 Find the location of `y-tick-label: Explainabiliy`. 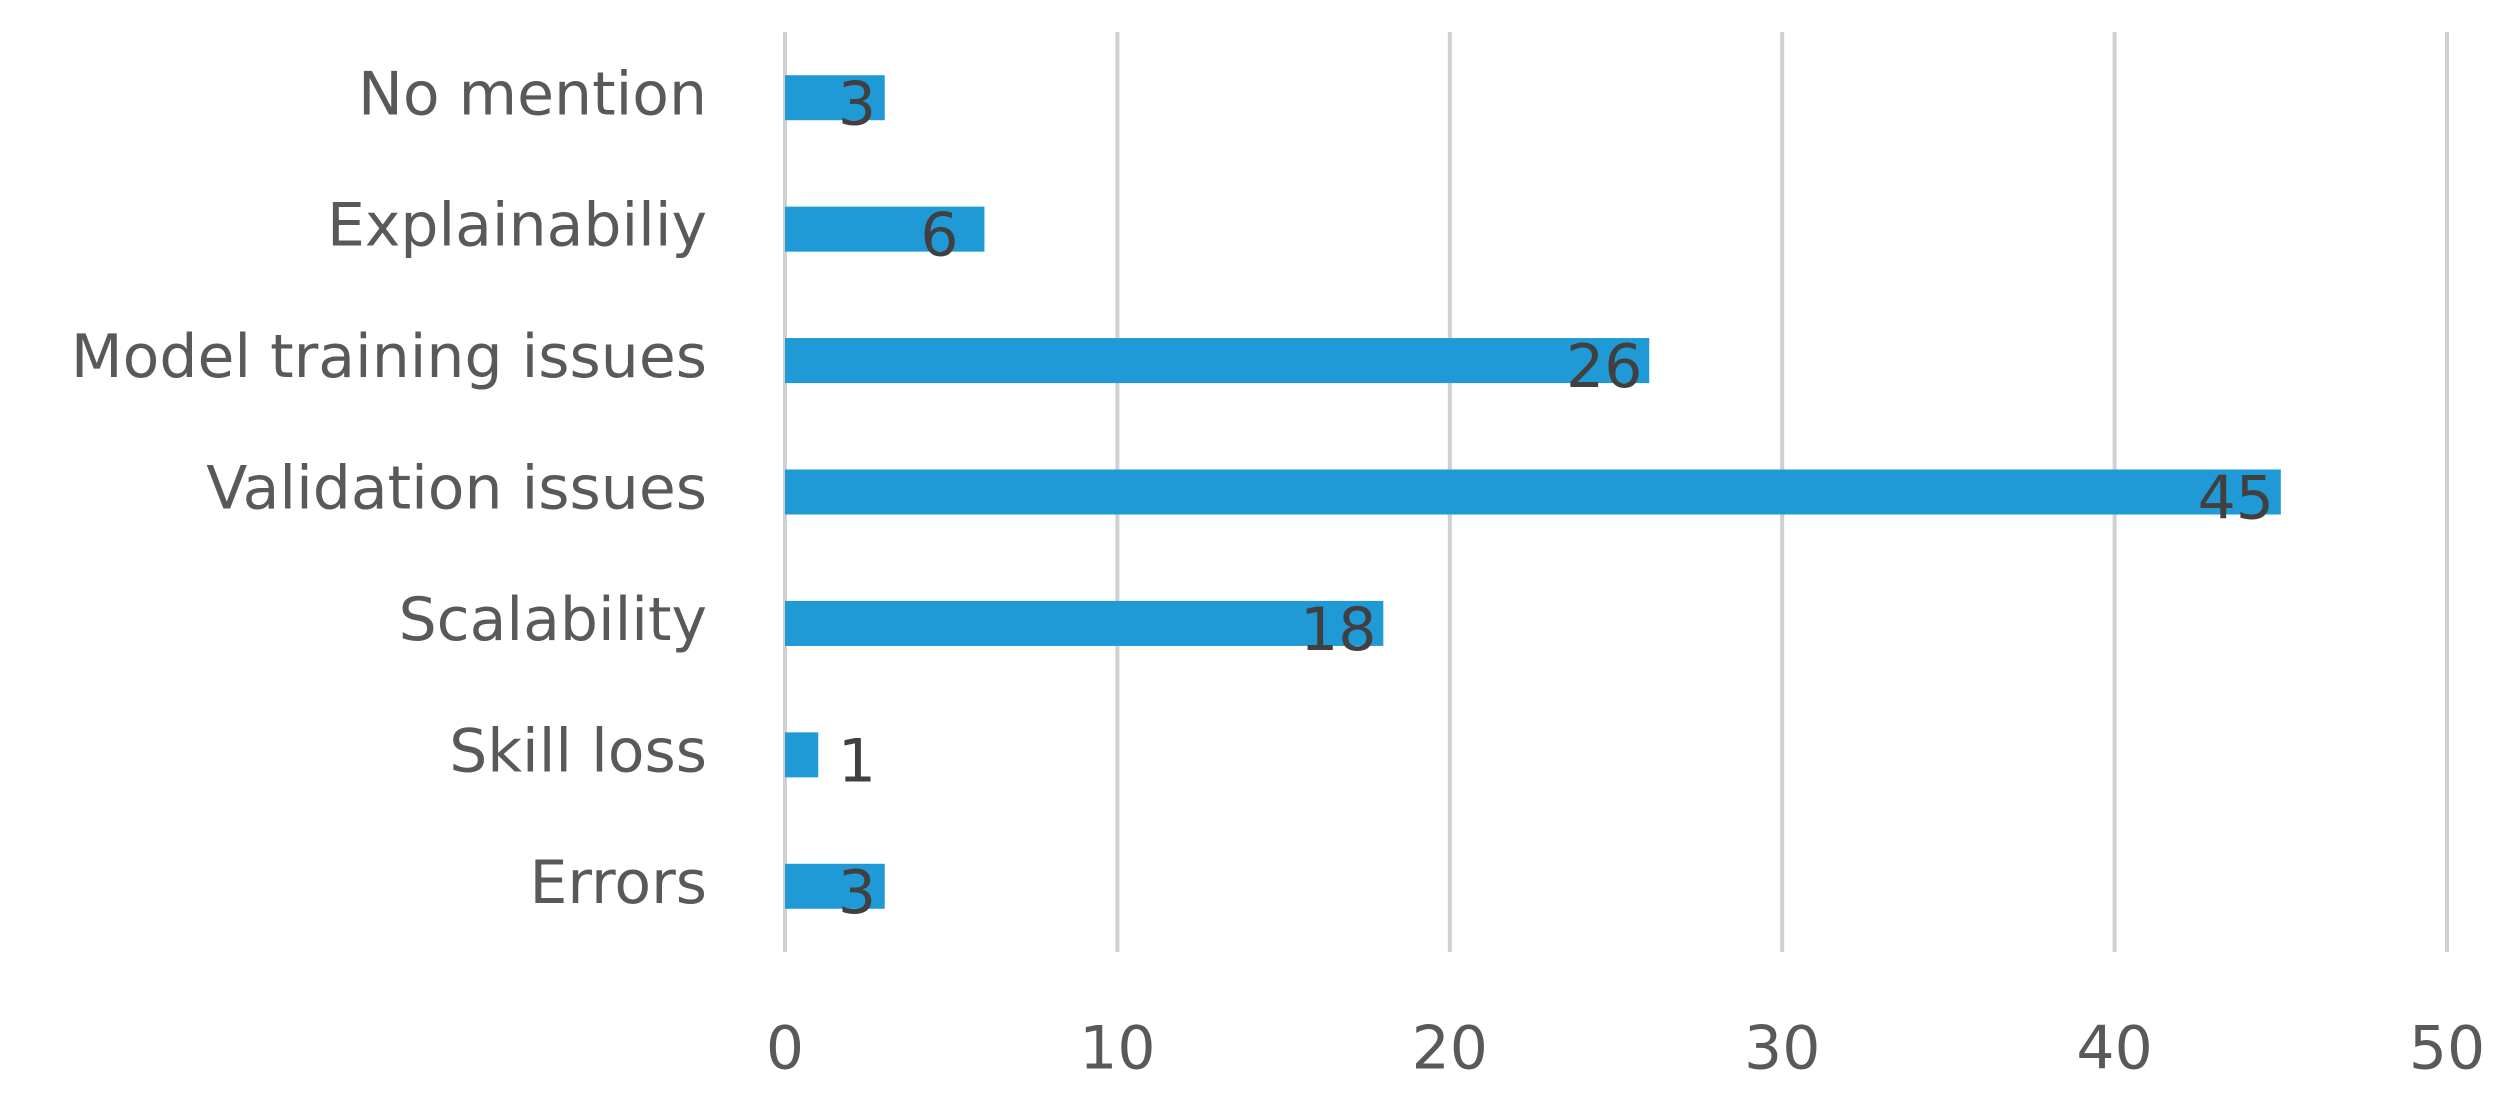

y-tick-label: Explainabiliy is located at coordinates (517, 226).